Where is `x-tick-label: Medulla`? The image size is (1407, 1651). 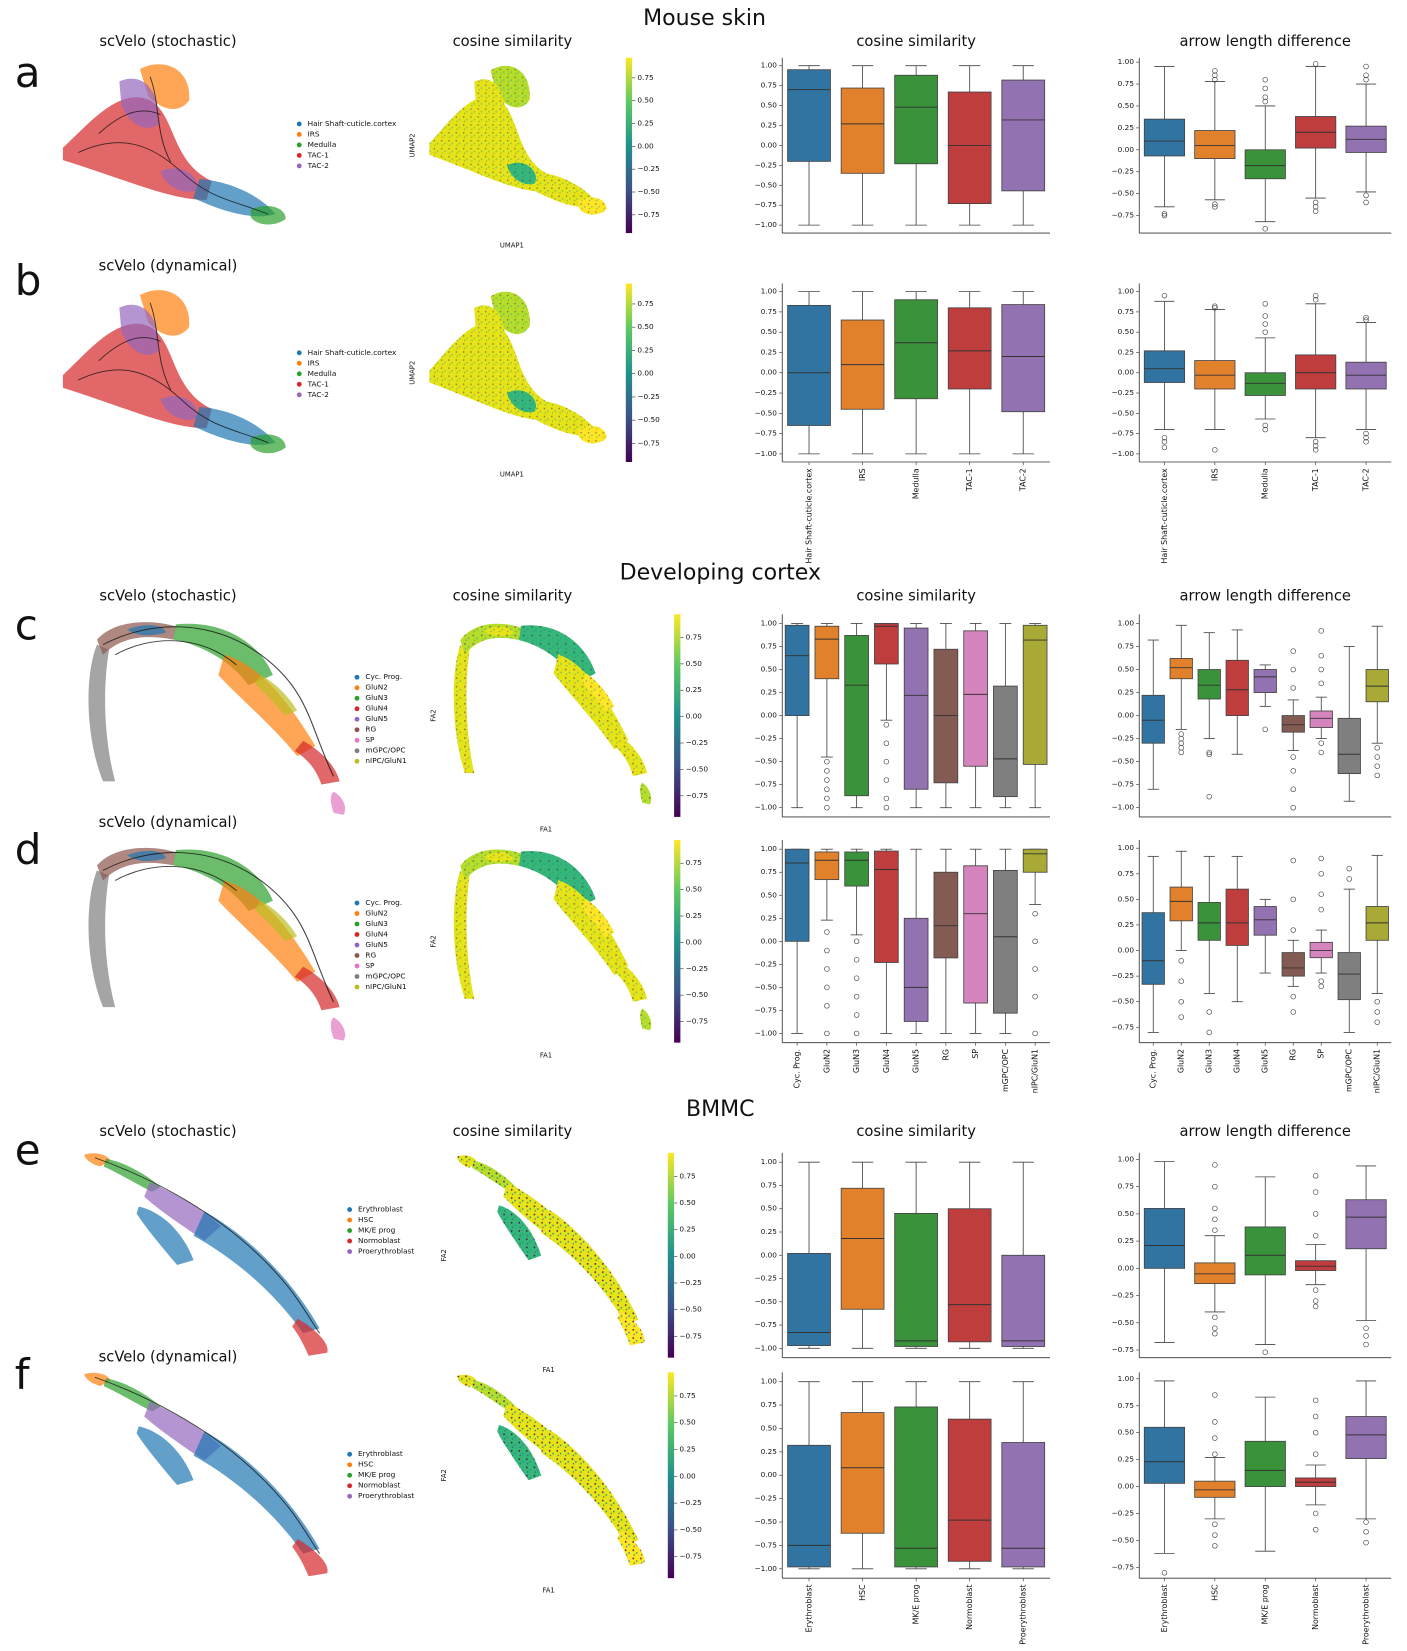
x-tick-label: Medulla is located at coordinates (916, 483).